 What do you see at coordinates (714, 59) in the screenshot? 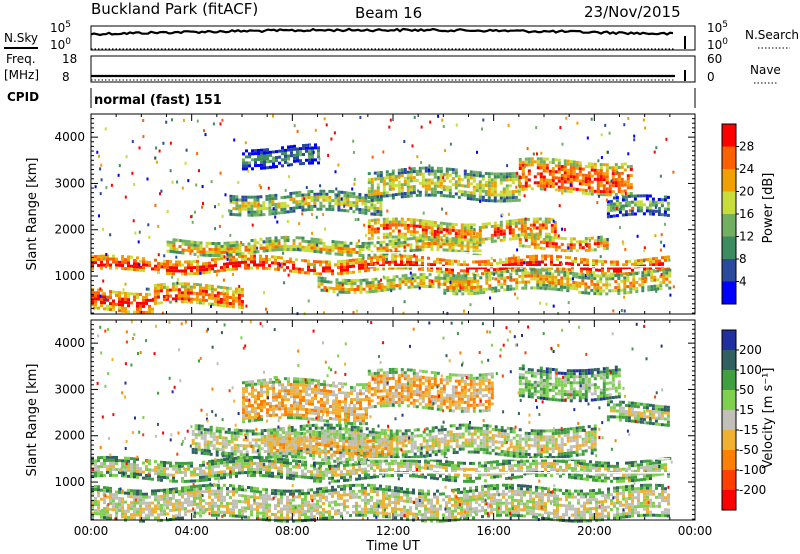
I see `freq-tick-right-high: 60` at bounding box center [714, 59].